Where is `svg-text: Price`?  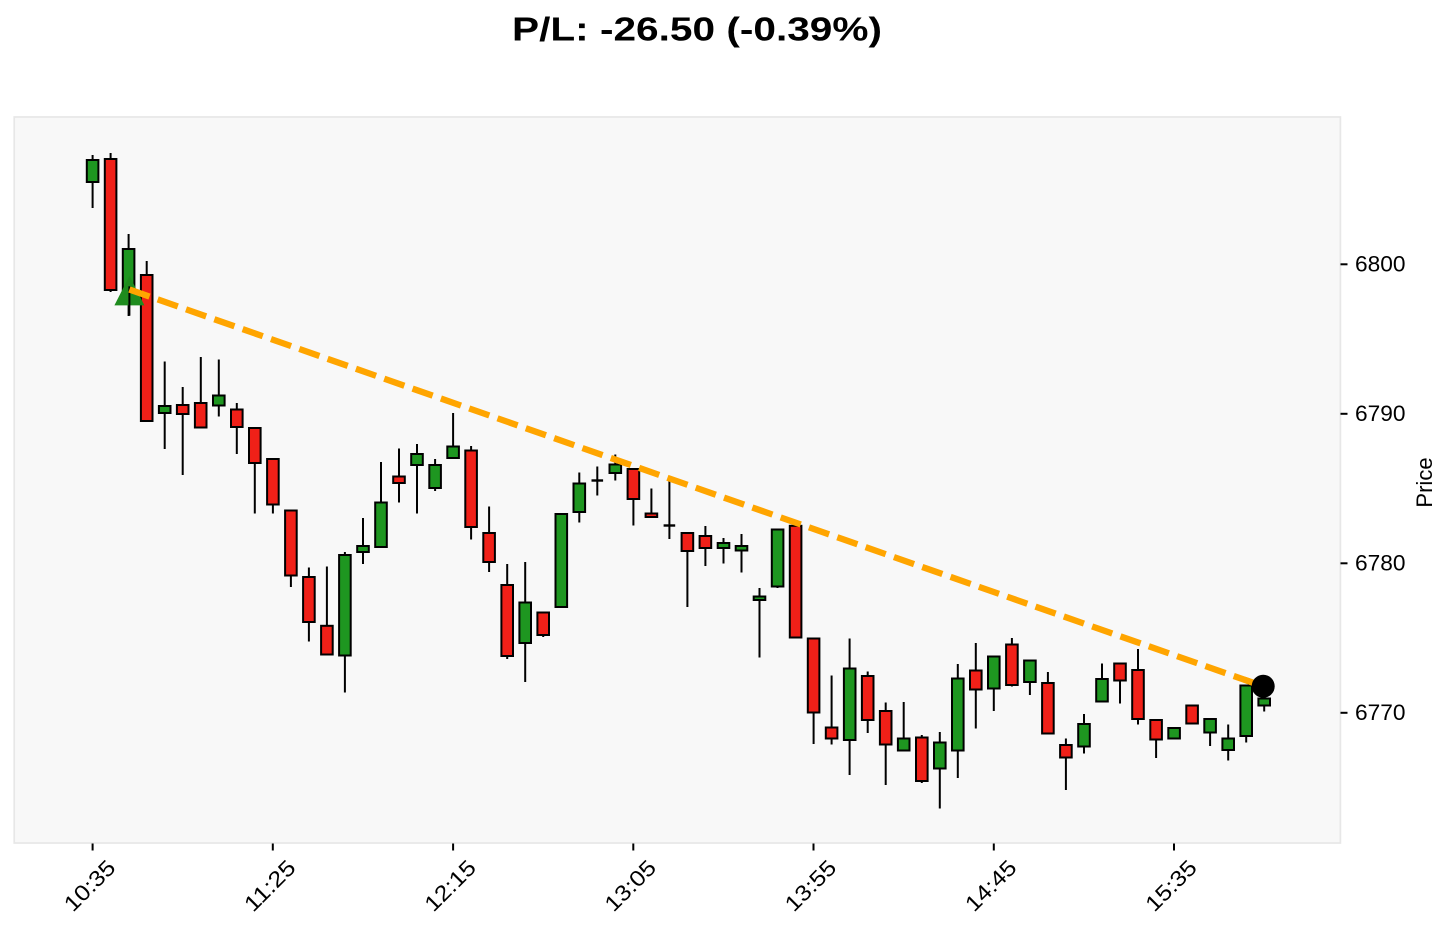 svg-text: Price is located at coordinates (1424, 482).